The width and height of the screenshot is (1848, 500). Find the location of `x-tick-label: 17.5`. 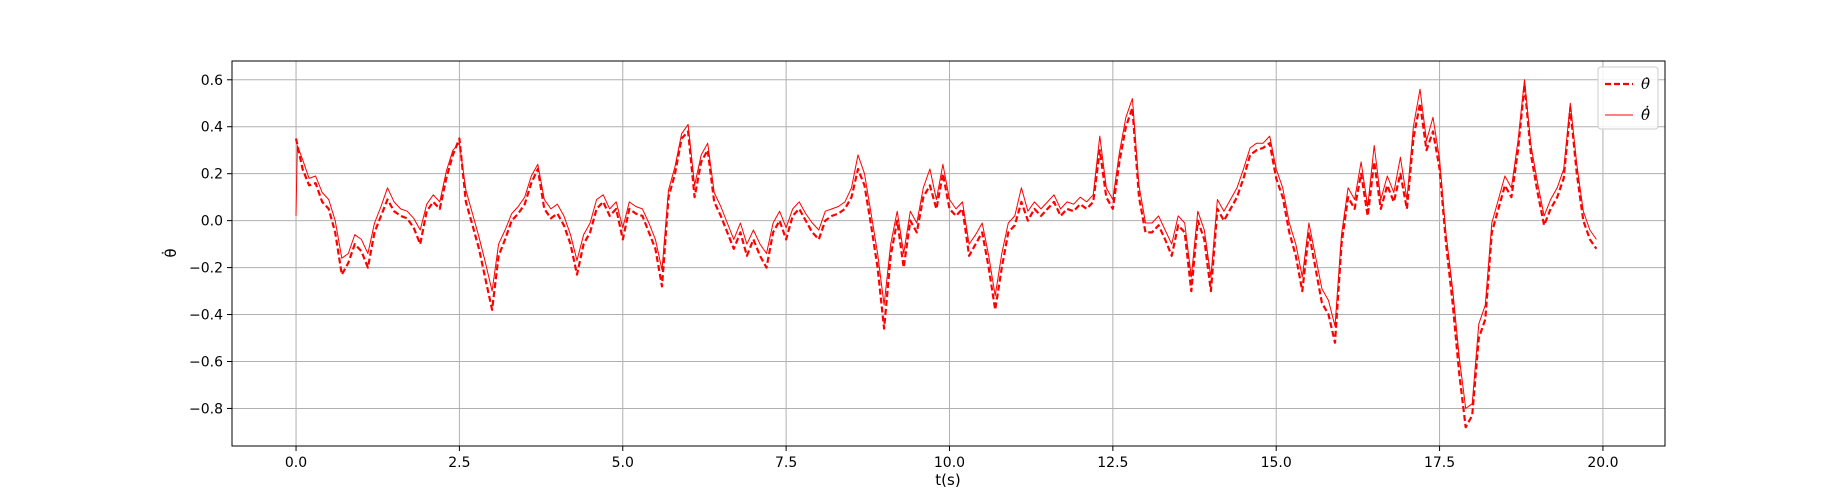

x-tick-label: 17.5 is located at coordinates (1439, 463).